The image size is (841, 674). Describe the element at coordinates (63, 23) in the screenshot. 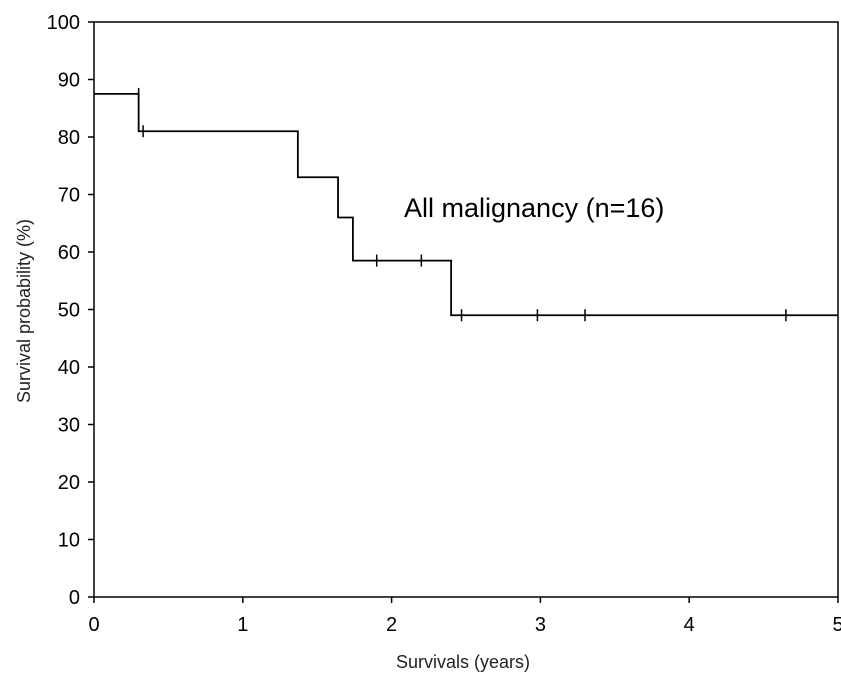

I see `y-tick-label: 100` at that location.